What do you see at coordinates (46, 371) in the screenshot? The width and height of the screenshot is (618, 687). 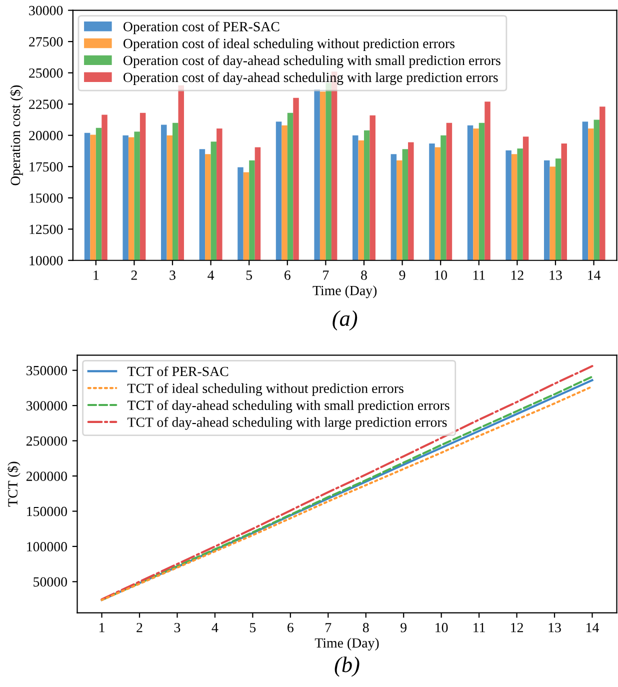 I see `y-tick-label: 350000` at bounding box center [46, 371].